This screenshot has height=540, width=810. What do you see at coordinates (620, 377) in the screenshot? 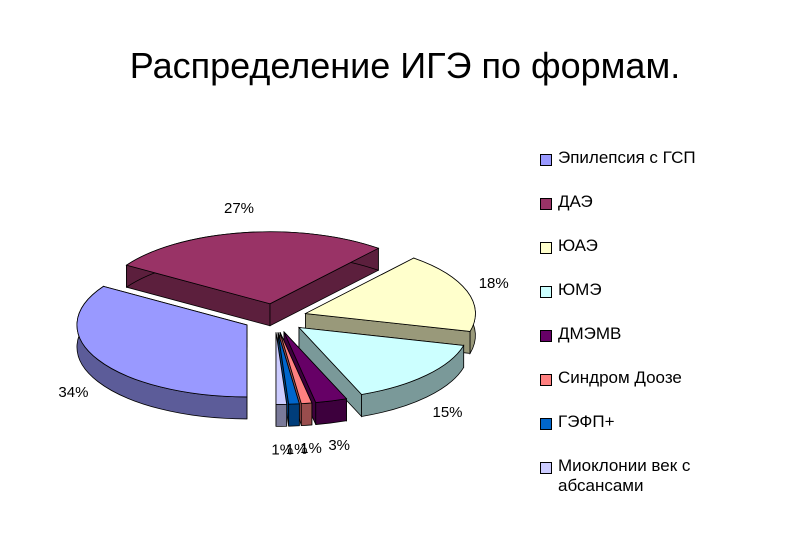
I see `legend-label: Синдром Доозе` at bounding box center [620, 377].